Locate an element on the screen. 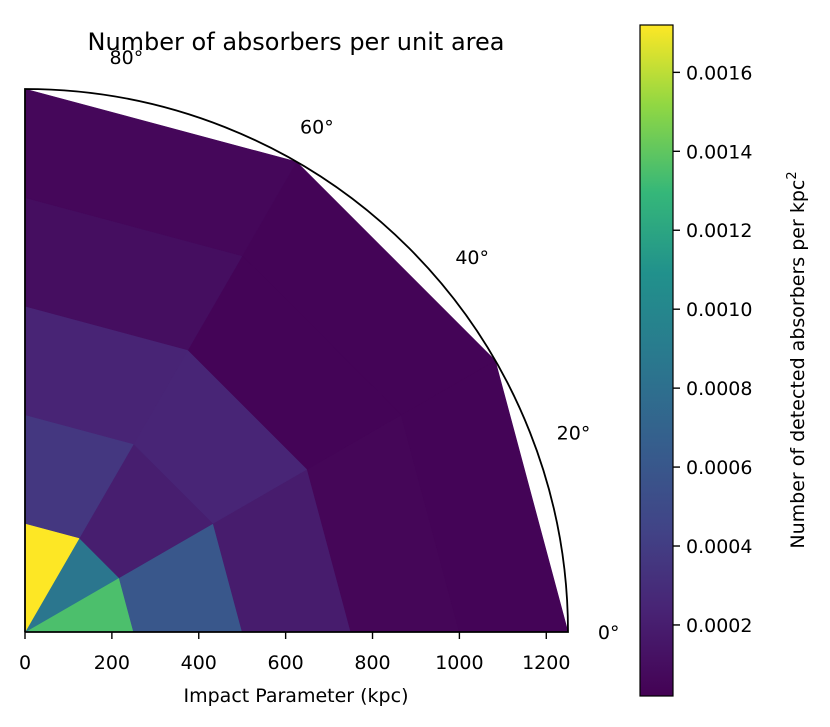 Image resolution: width=830 pixels, height=727 pixels. colorbar-tick-label: 0.0010 is located at coordinates (719, 310).